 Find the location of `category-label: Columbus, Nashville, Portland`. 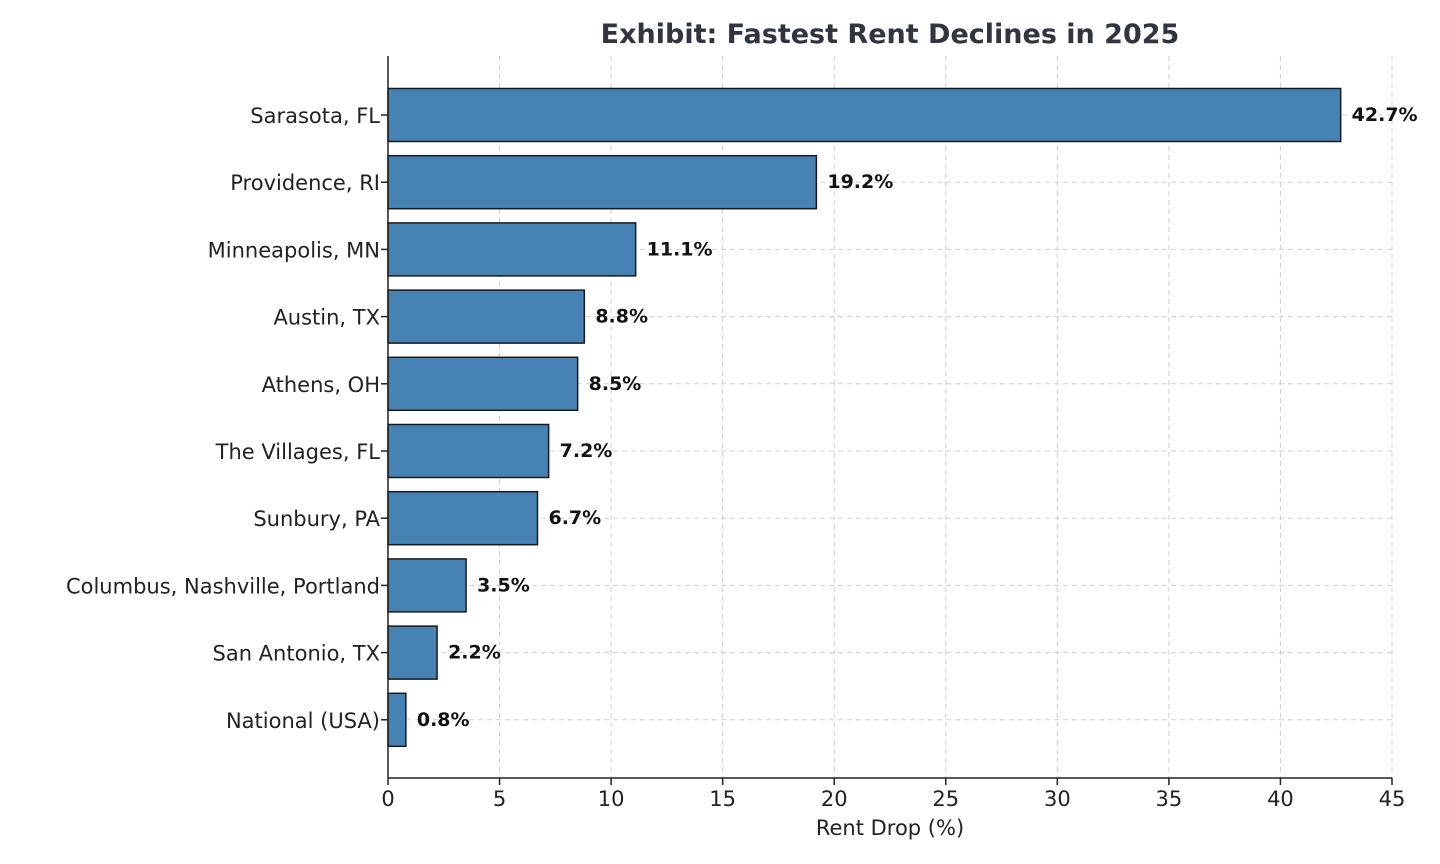

category-label: Columbus, Nashville, Portland is located at coordinates (223, 586).